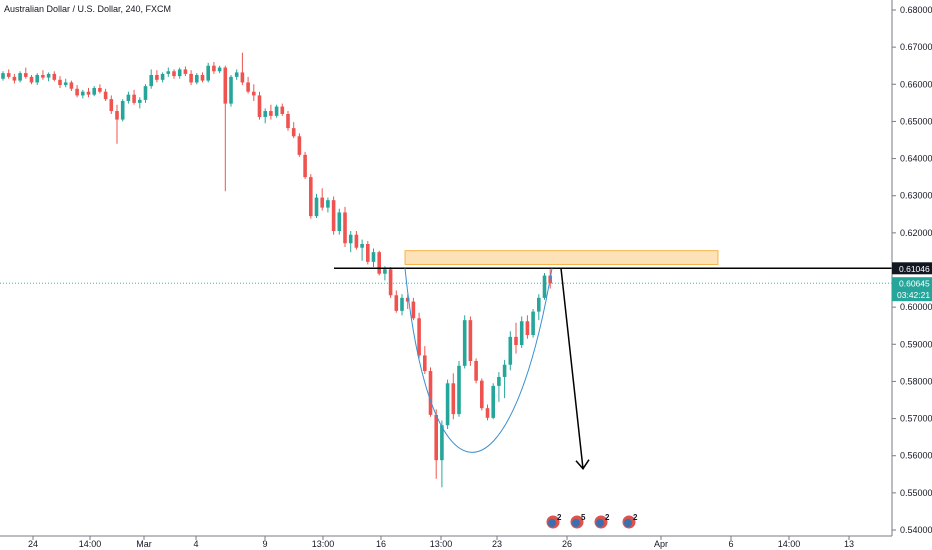 This screenshot has height=550, width=932. Describe the element at coordinates (635, 517) in the screenshot. I see `event-count: 2` at that location.